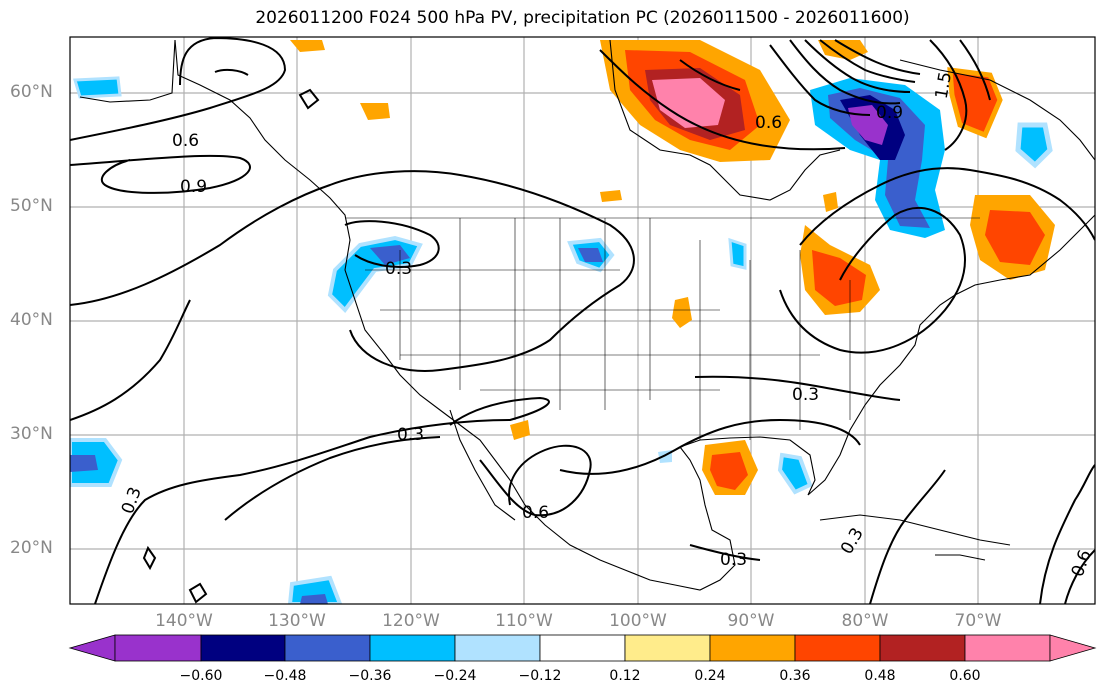 This screenshot has width=1105, height=698. I want to click on lat-label-50n: 50°N, so click(31, 206).